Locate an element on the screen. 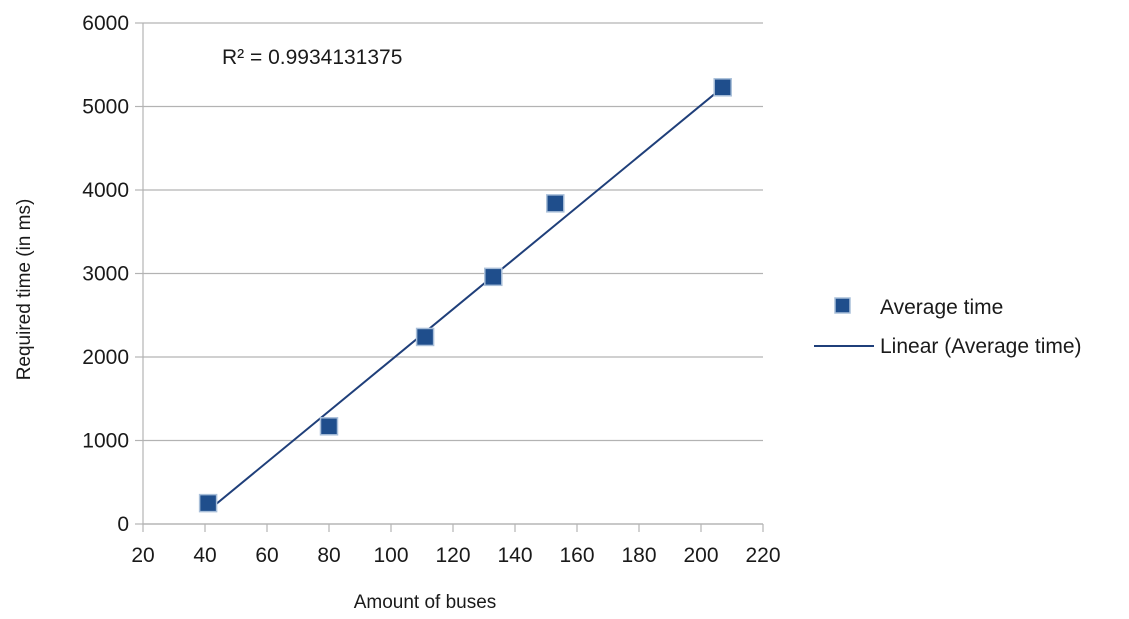 This screenshot has height=619, width=1129. y-tick-label: 5000 is located at coordinates (105, 107).